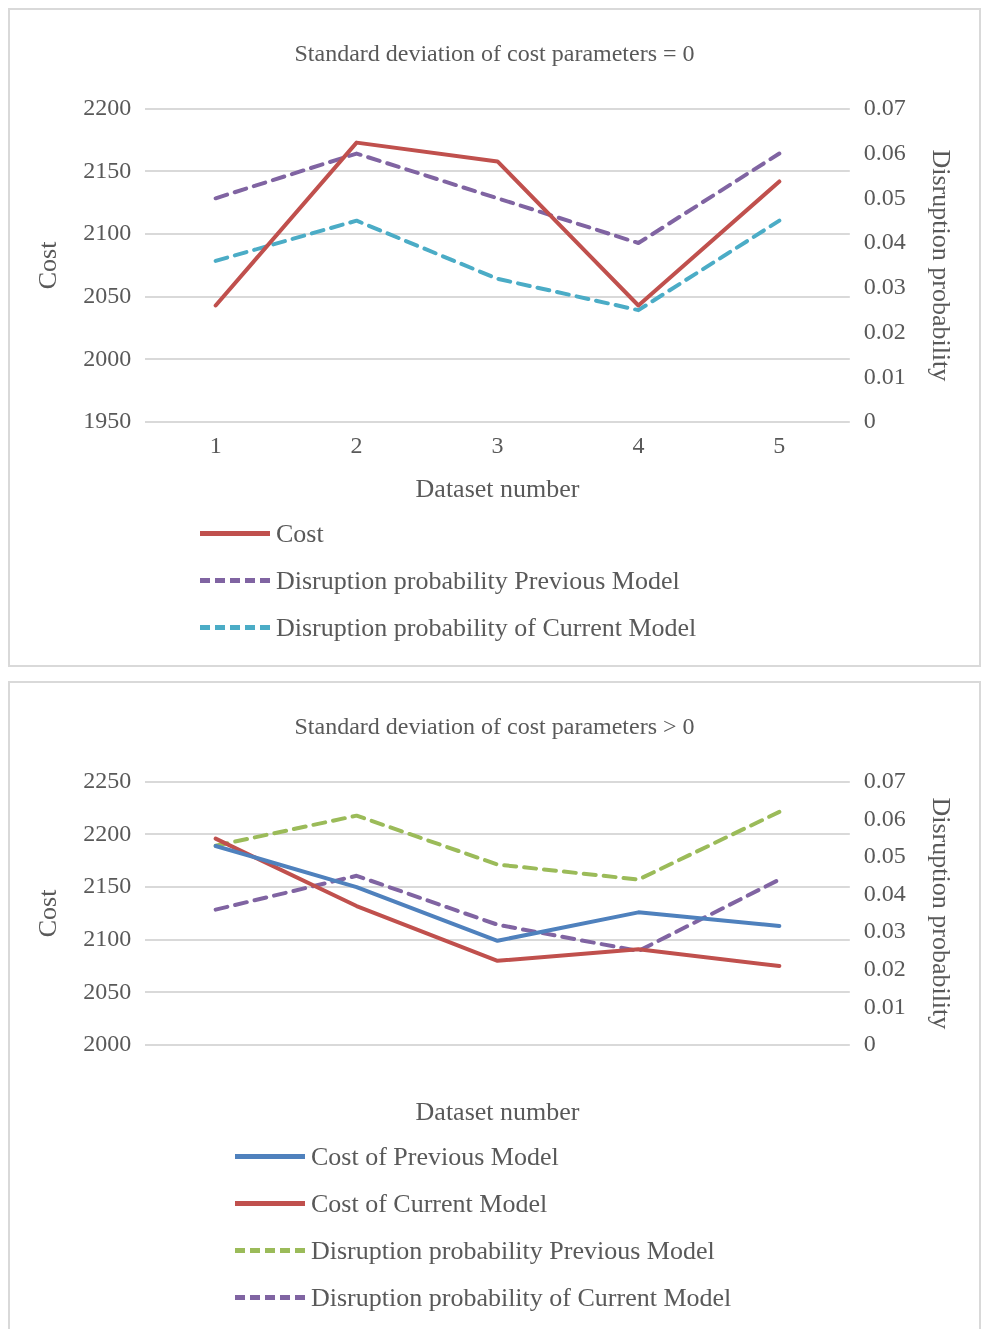  Describe the element at coordinates (494, 725) in the screenshot. I see `chart-title: Standard deviation of cost parameters > 0` at that location.